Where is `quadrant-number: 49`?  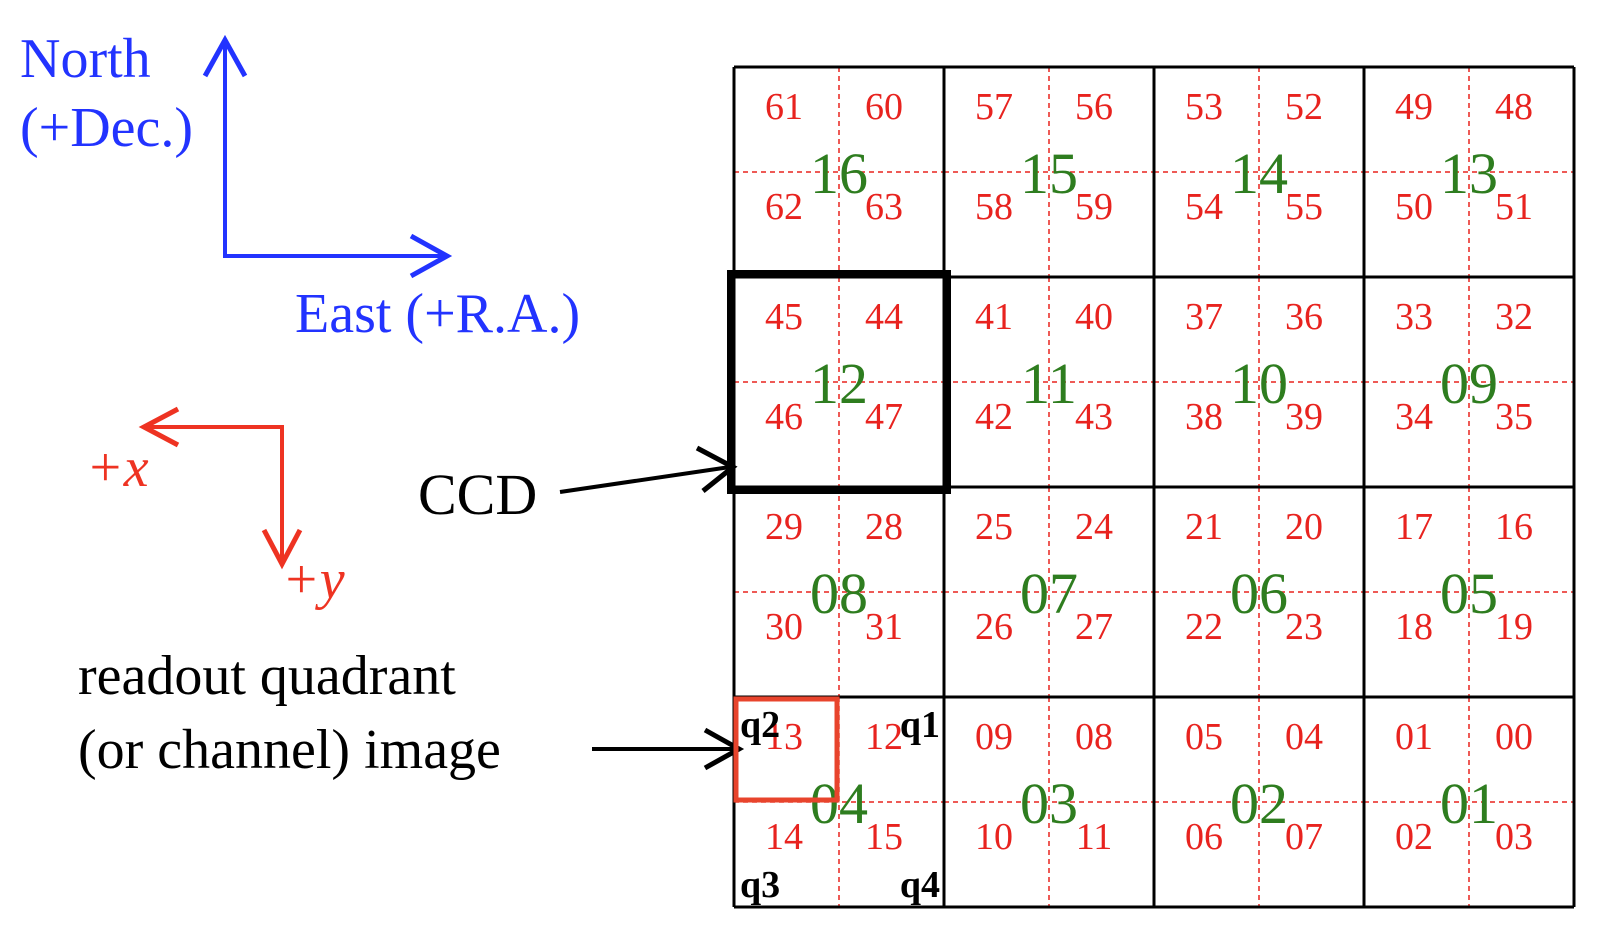
quadrant-number: 49 is located at coordinates (1414, 107).